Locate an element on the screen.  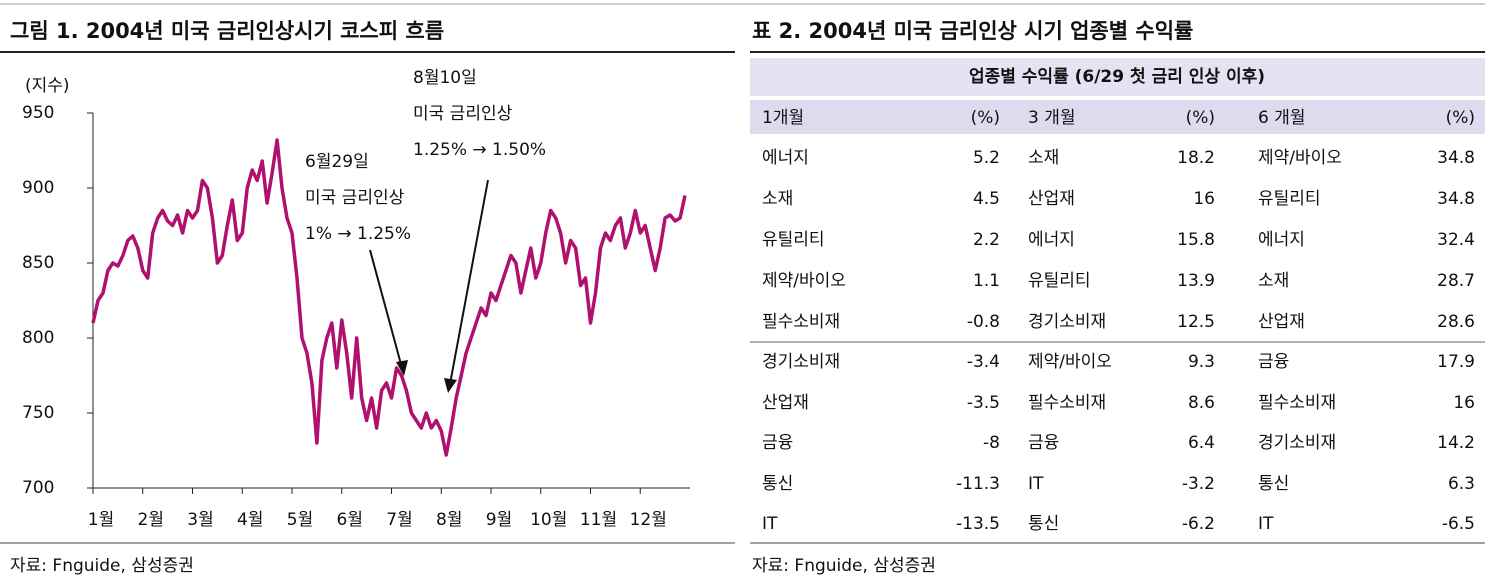
cell-value: -0.8 is located at coordinates (983, 322).